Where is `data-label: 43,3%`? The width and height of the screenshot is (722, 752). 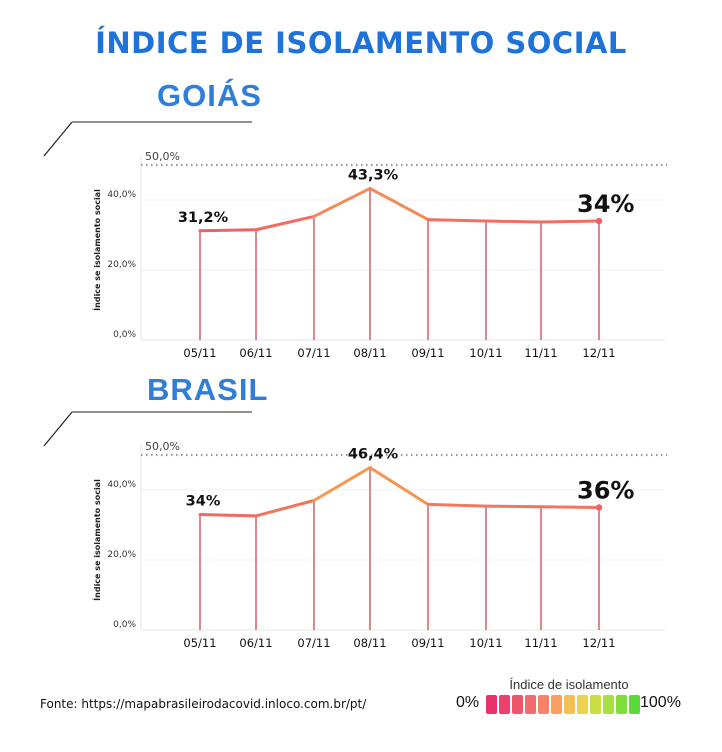 data-label: 43,3% is located at coordinates (373, 175).